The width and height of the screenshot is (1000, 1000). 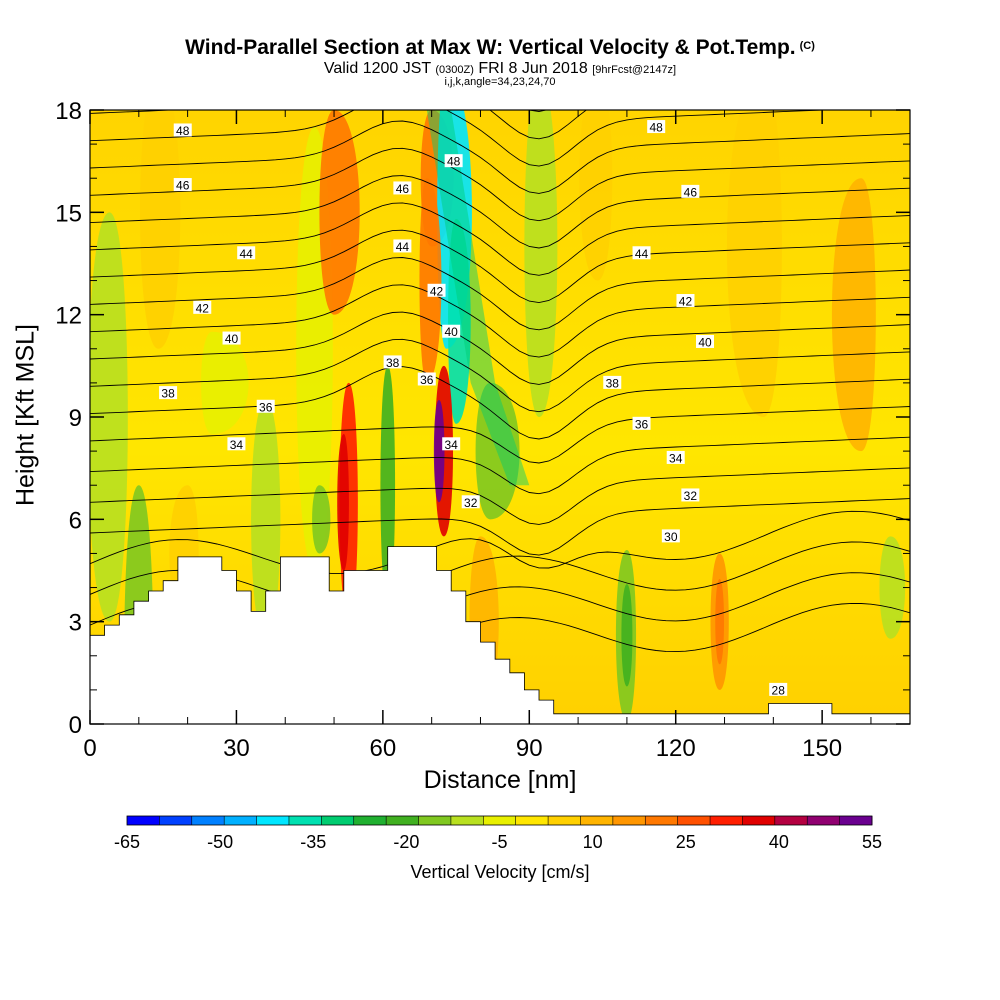 I want to click on contour-label-15: 38, so click(x=168, y=393).